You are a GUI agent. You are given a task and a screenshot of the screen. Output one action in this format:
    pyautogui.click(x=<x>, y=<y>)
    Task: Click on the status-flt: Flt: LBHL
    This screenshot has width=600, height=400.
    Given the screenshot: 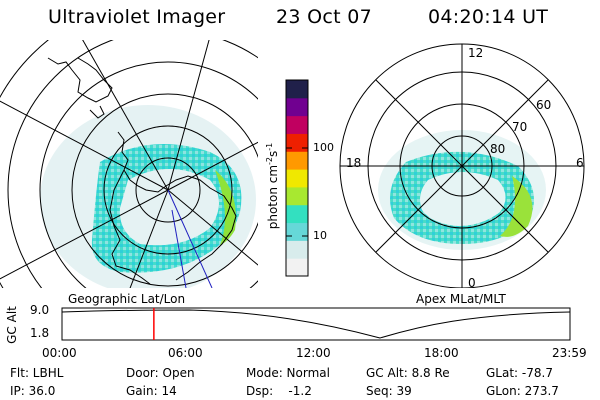 What is the action you would take?
    pyautogui.click(x=37, y=373)
    